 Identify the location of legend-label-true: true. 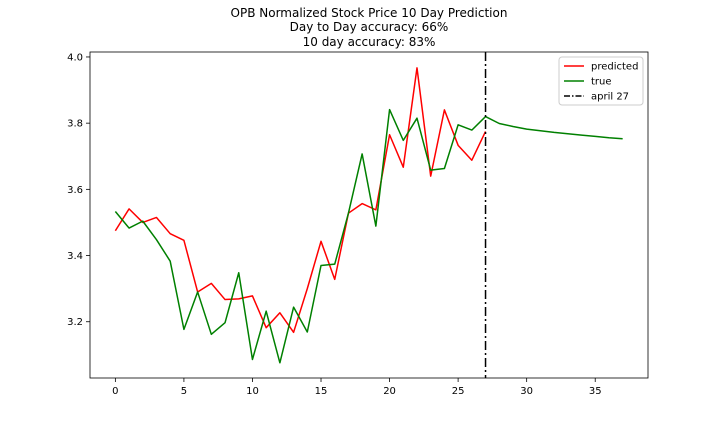
(601, 82).